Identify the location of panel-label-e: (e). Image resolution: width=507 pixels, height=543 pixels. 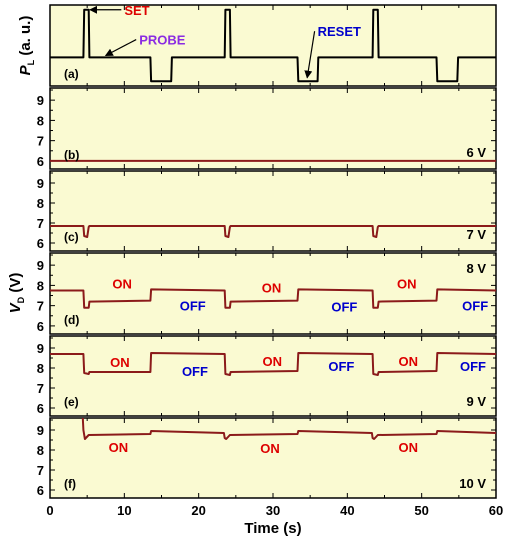
(71, 402).